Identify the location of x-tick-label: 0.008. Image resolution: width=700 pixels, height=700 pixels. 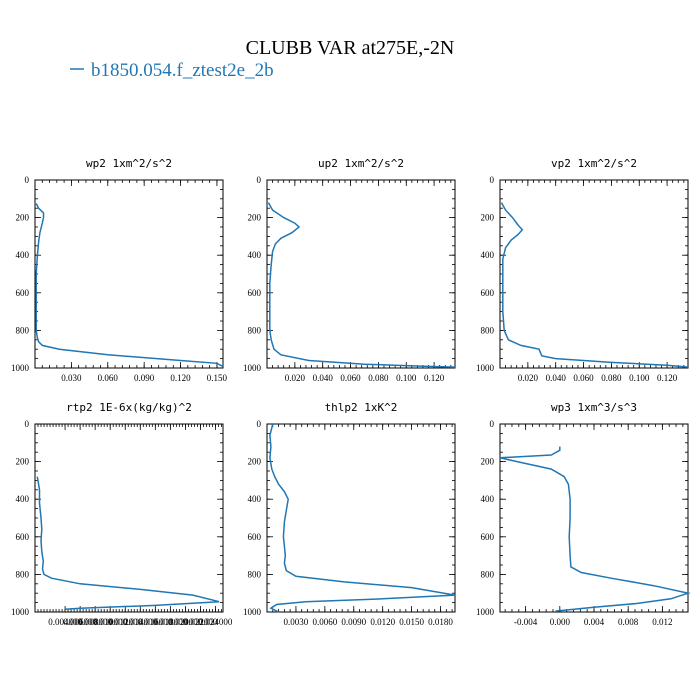
(628, 622).